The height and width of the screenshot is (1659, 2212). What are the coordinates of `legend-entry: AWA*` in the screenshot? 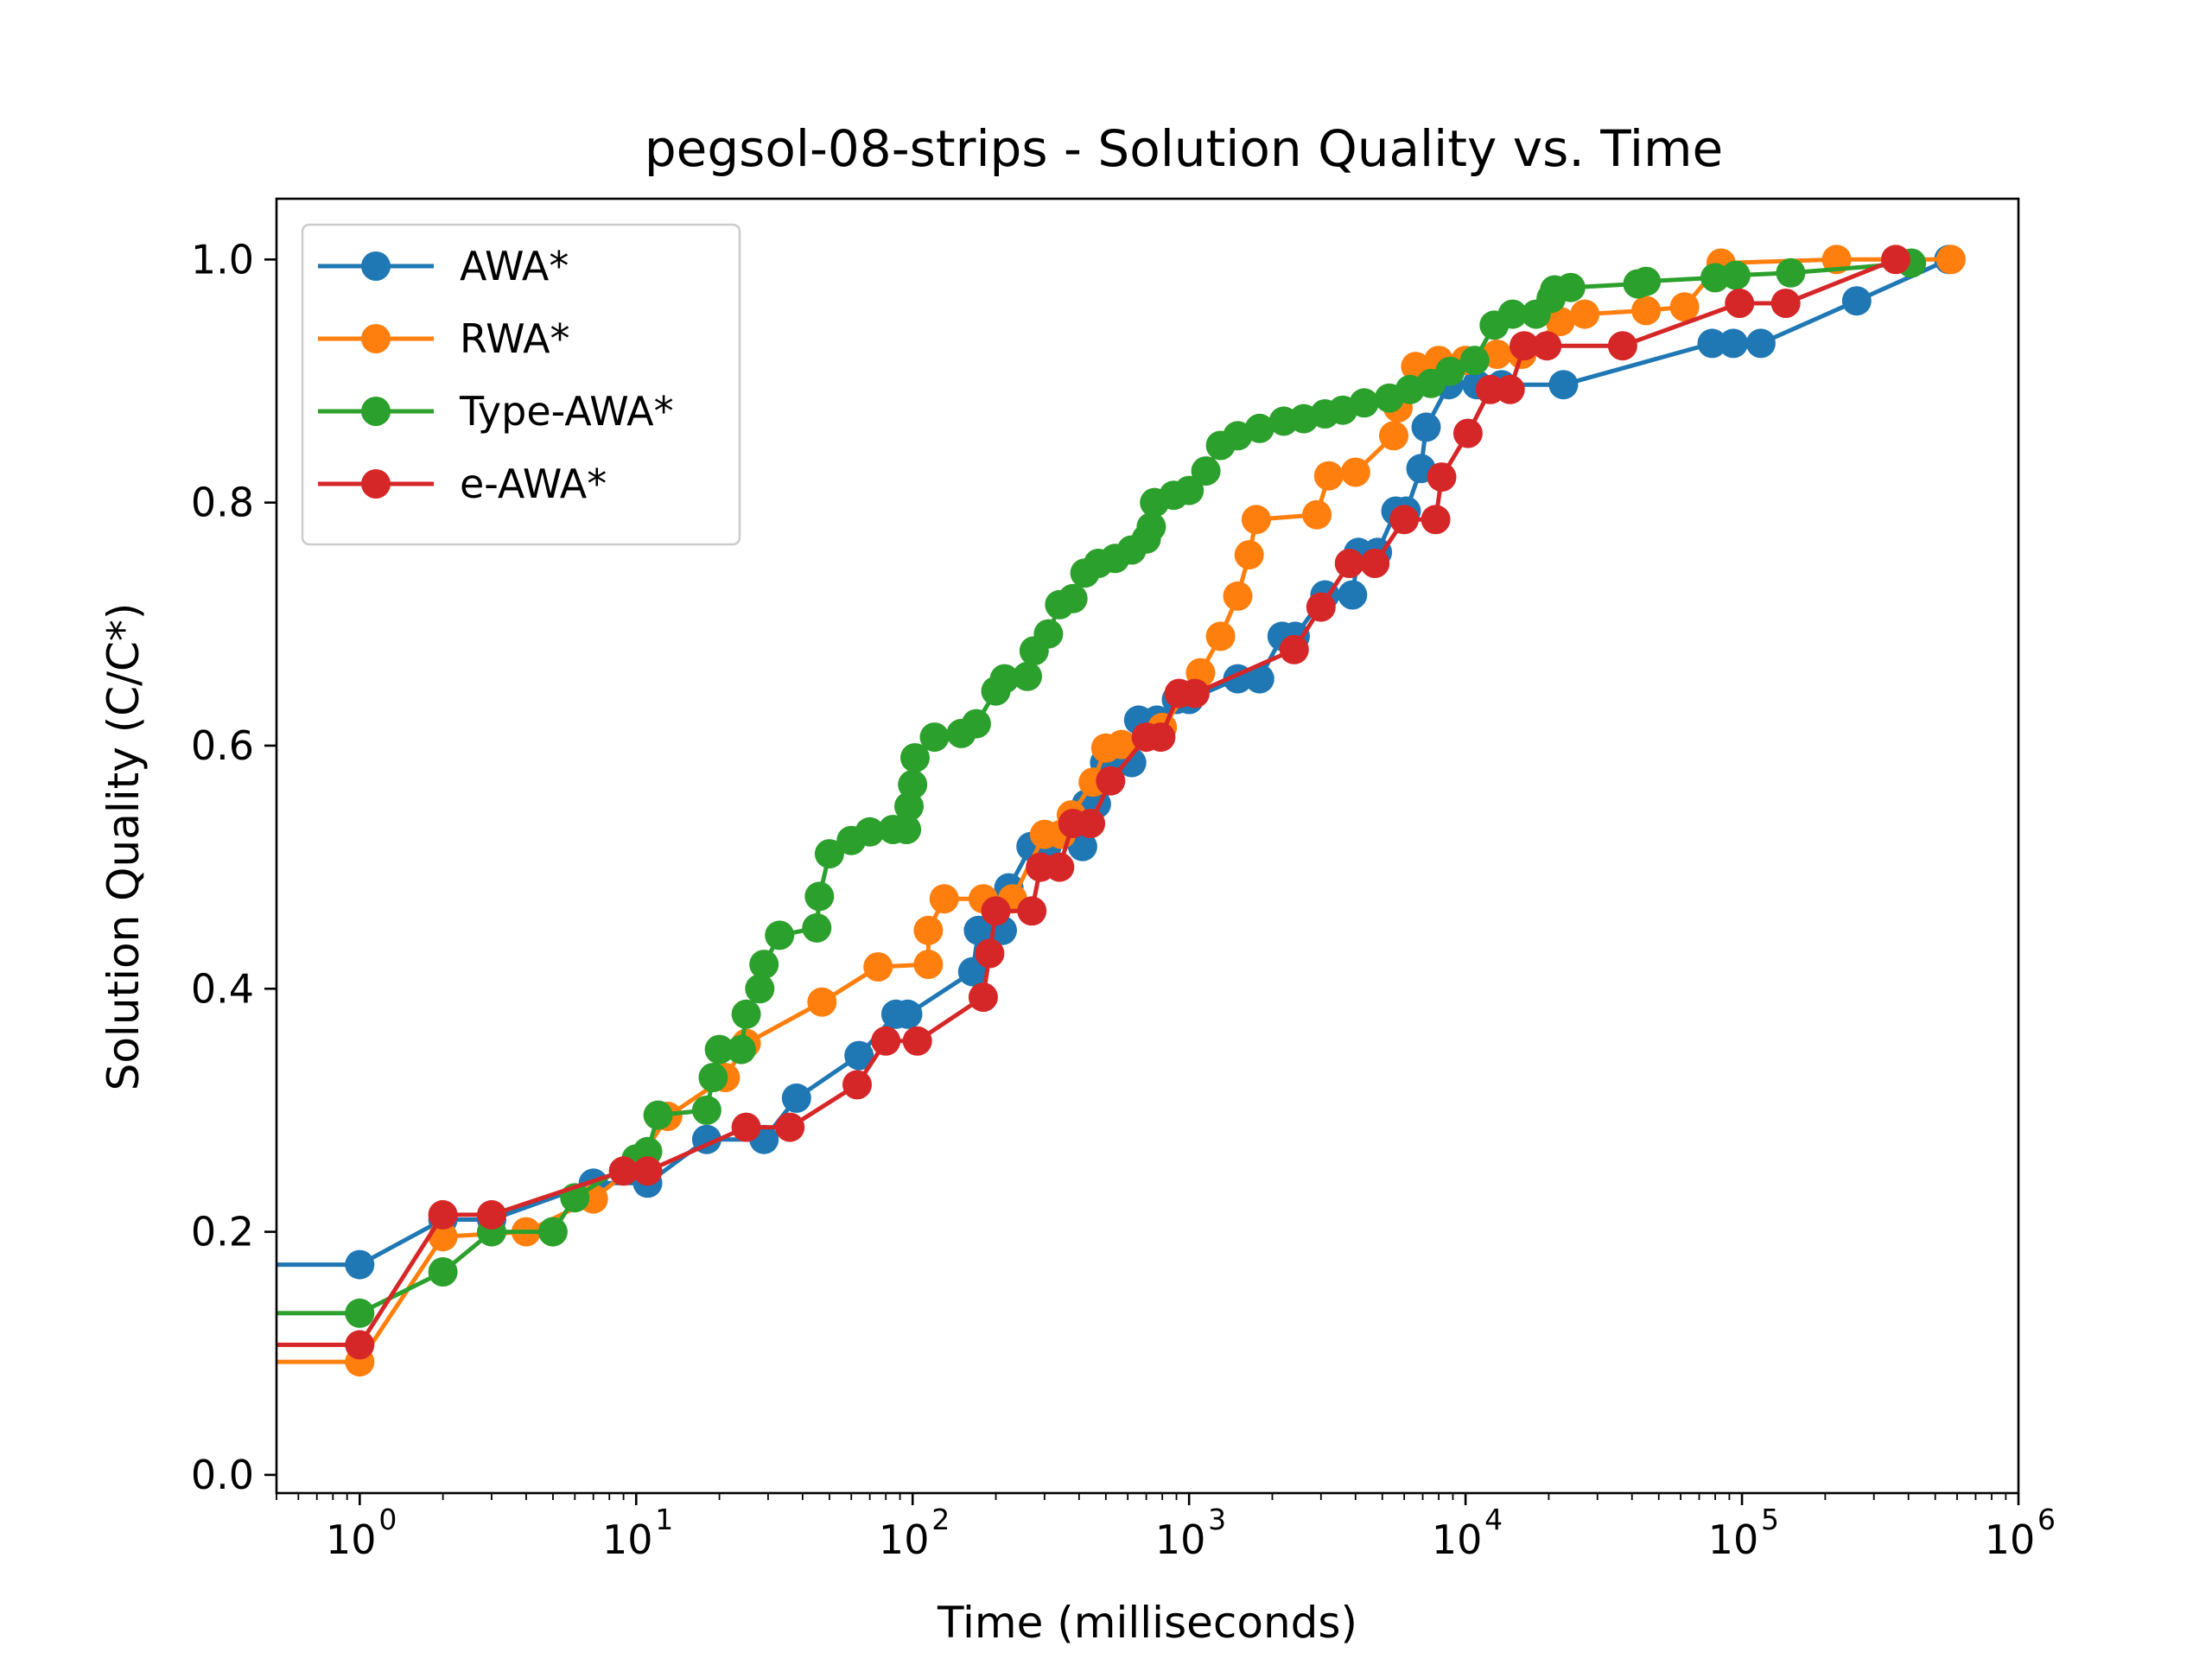 It's located at (444, 266).